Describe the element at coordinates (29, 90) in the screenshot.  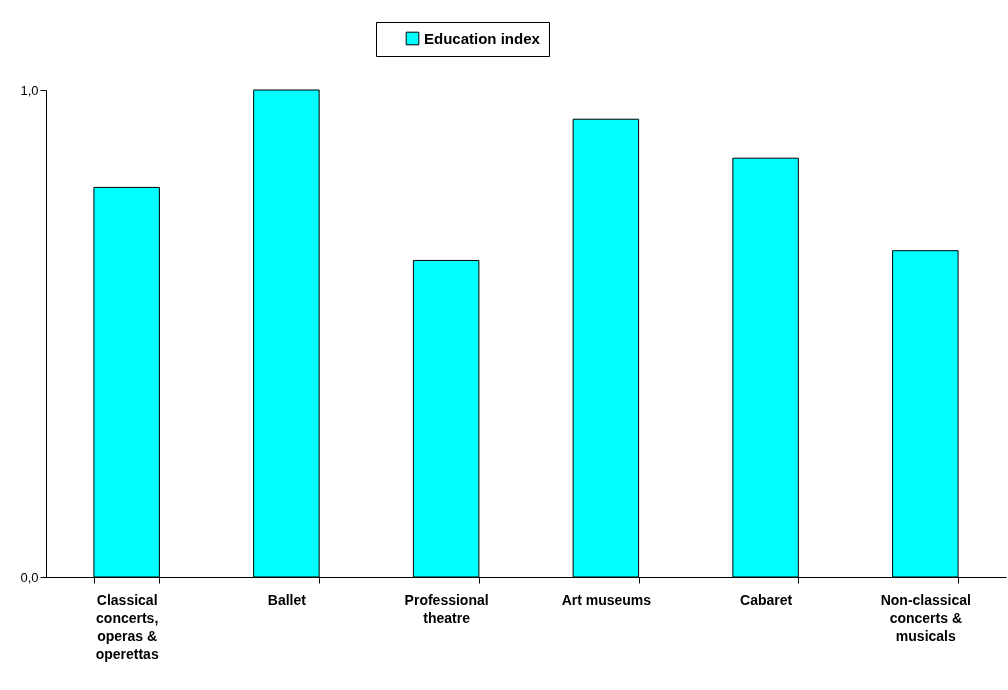
I see `y-tick-label: 1,0` at that location.